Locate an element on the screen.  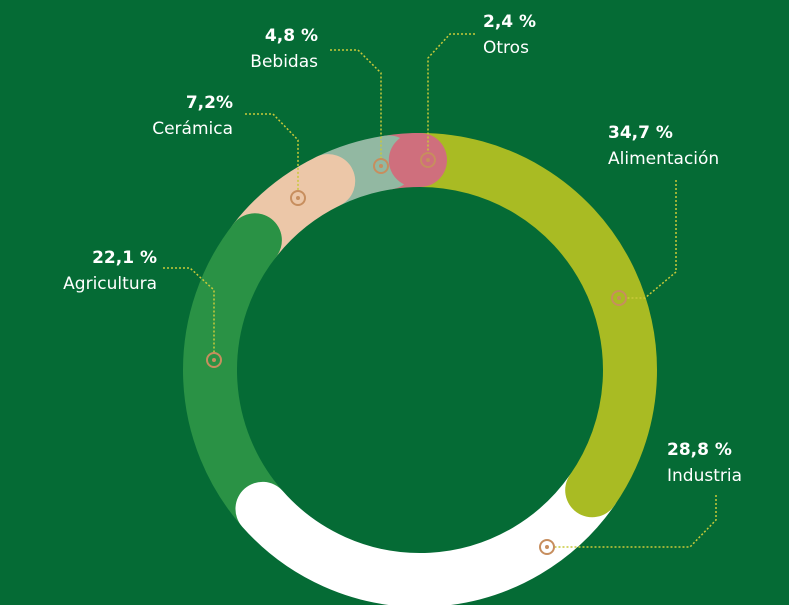
value-label: 34,7 % is located at coordinates (640, 133).